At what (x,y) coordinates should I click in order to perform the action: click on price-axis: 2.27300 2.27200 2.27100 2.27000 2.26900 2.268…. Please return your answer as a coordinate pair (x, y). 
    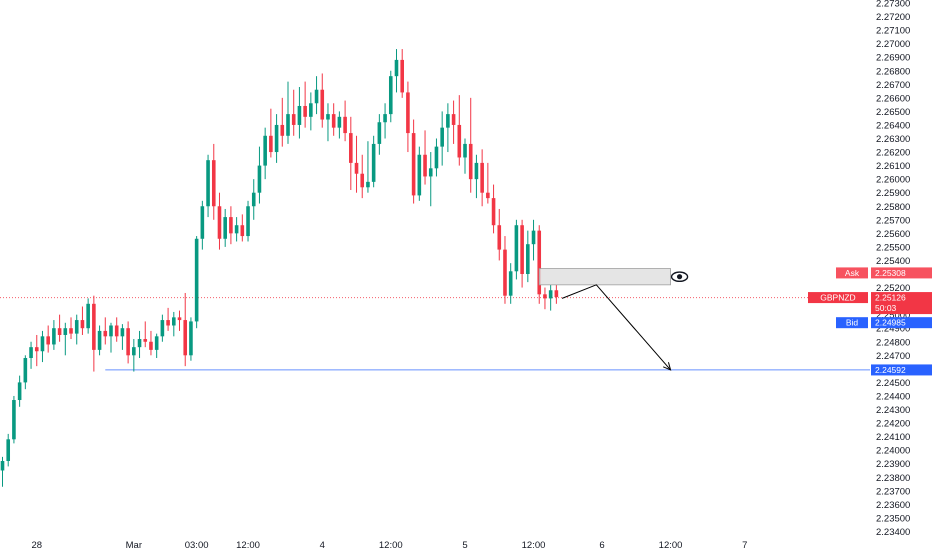
    Looking at the image, I should click on (893, 269).